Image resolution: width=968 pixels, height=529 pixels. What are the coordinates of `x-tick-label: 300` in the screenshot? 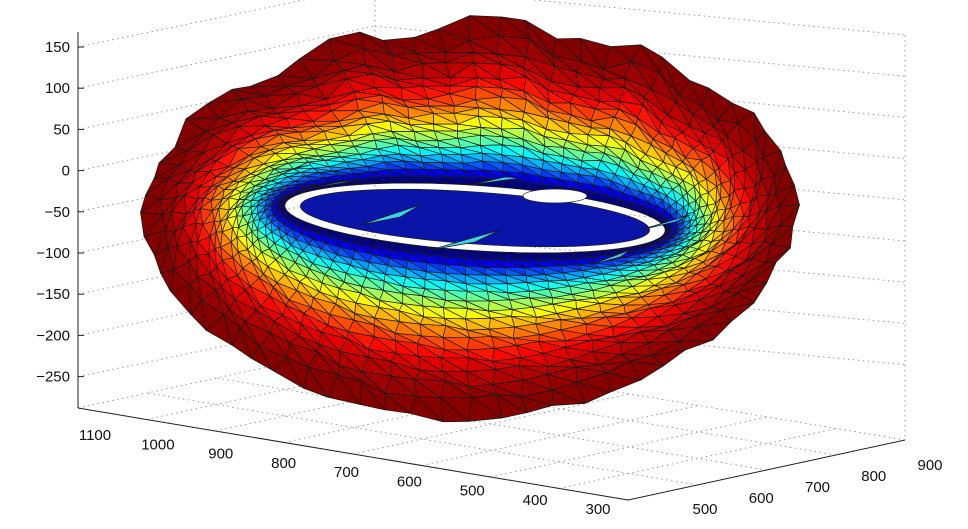 It's located at (597, 509).